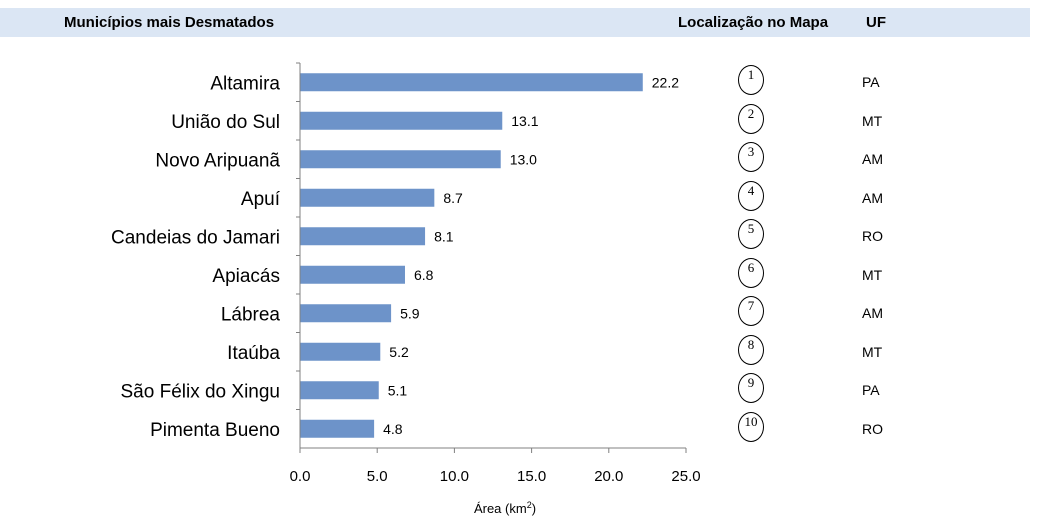  What do you see at coordinates (751, 426) in the screenshot?
I see `map-rank-badge: 10` at bounding box center [751, 426].